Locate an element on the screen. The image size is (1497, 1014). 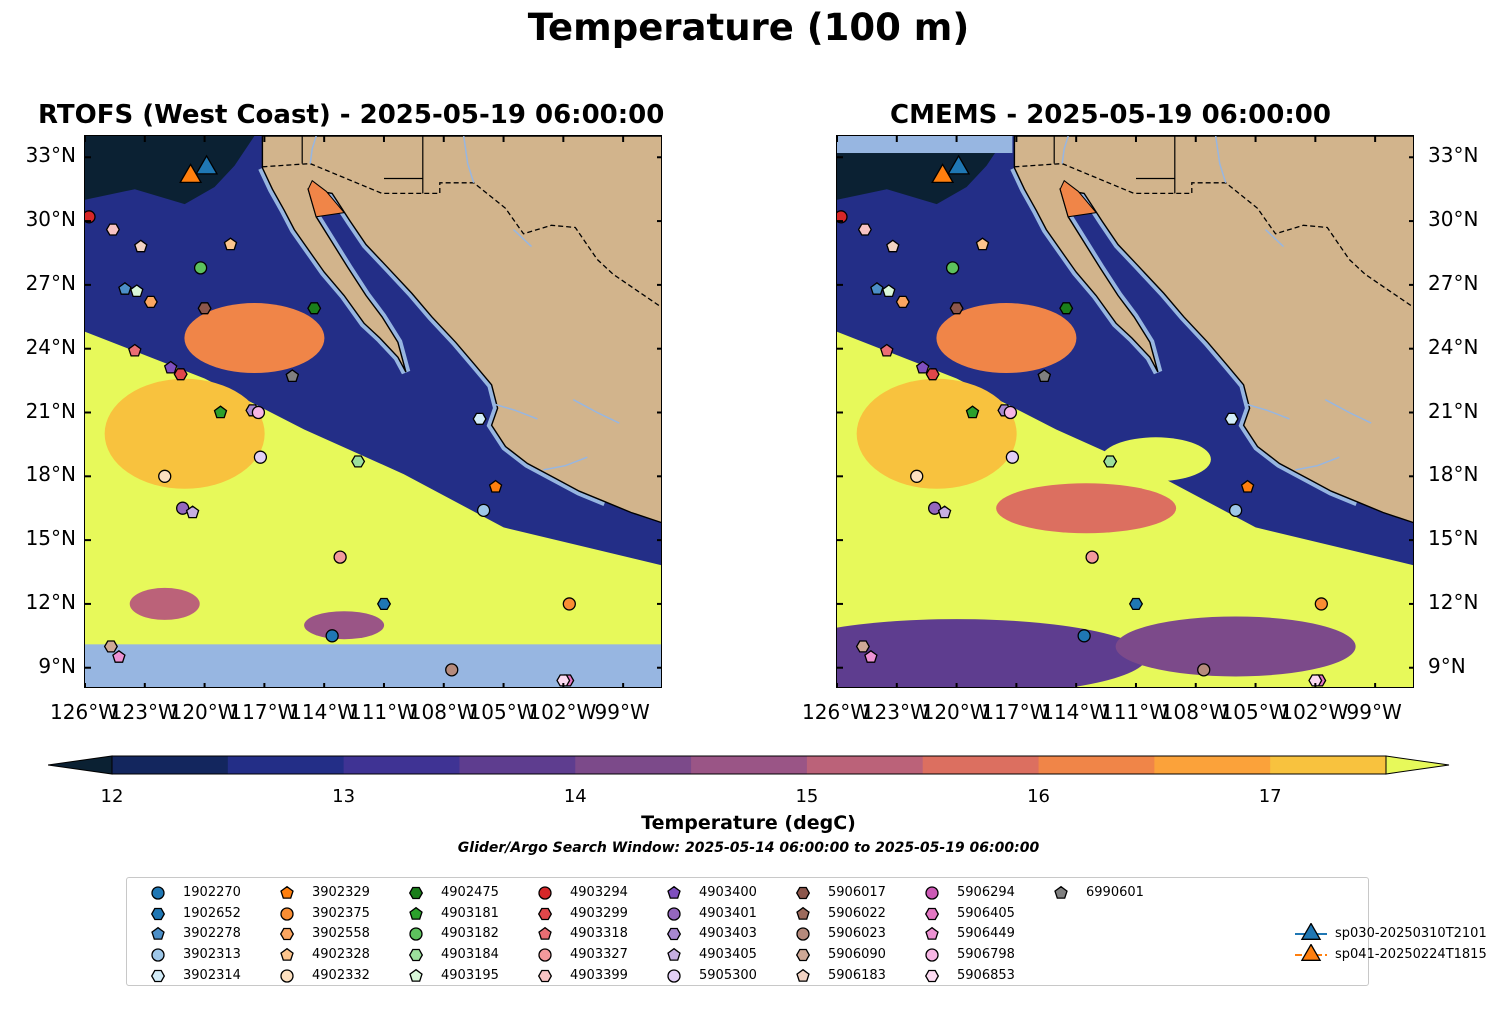
legend-label: 4903401 is located at coordinates (728, 913).